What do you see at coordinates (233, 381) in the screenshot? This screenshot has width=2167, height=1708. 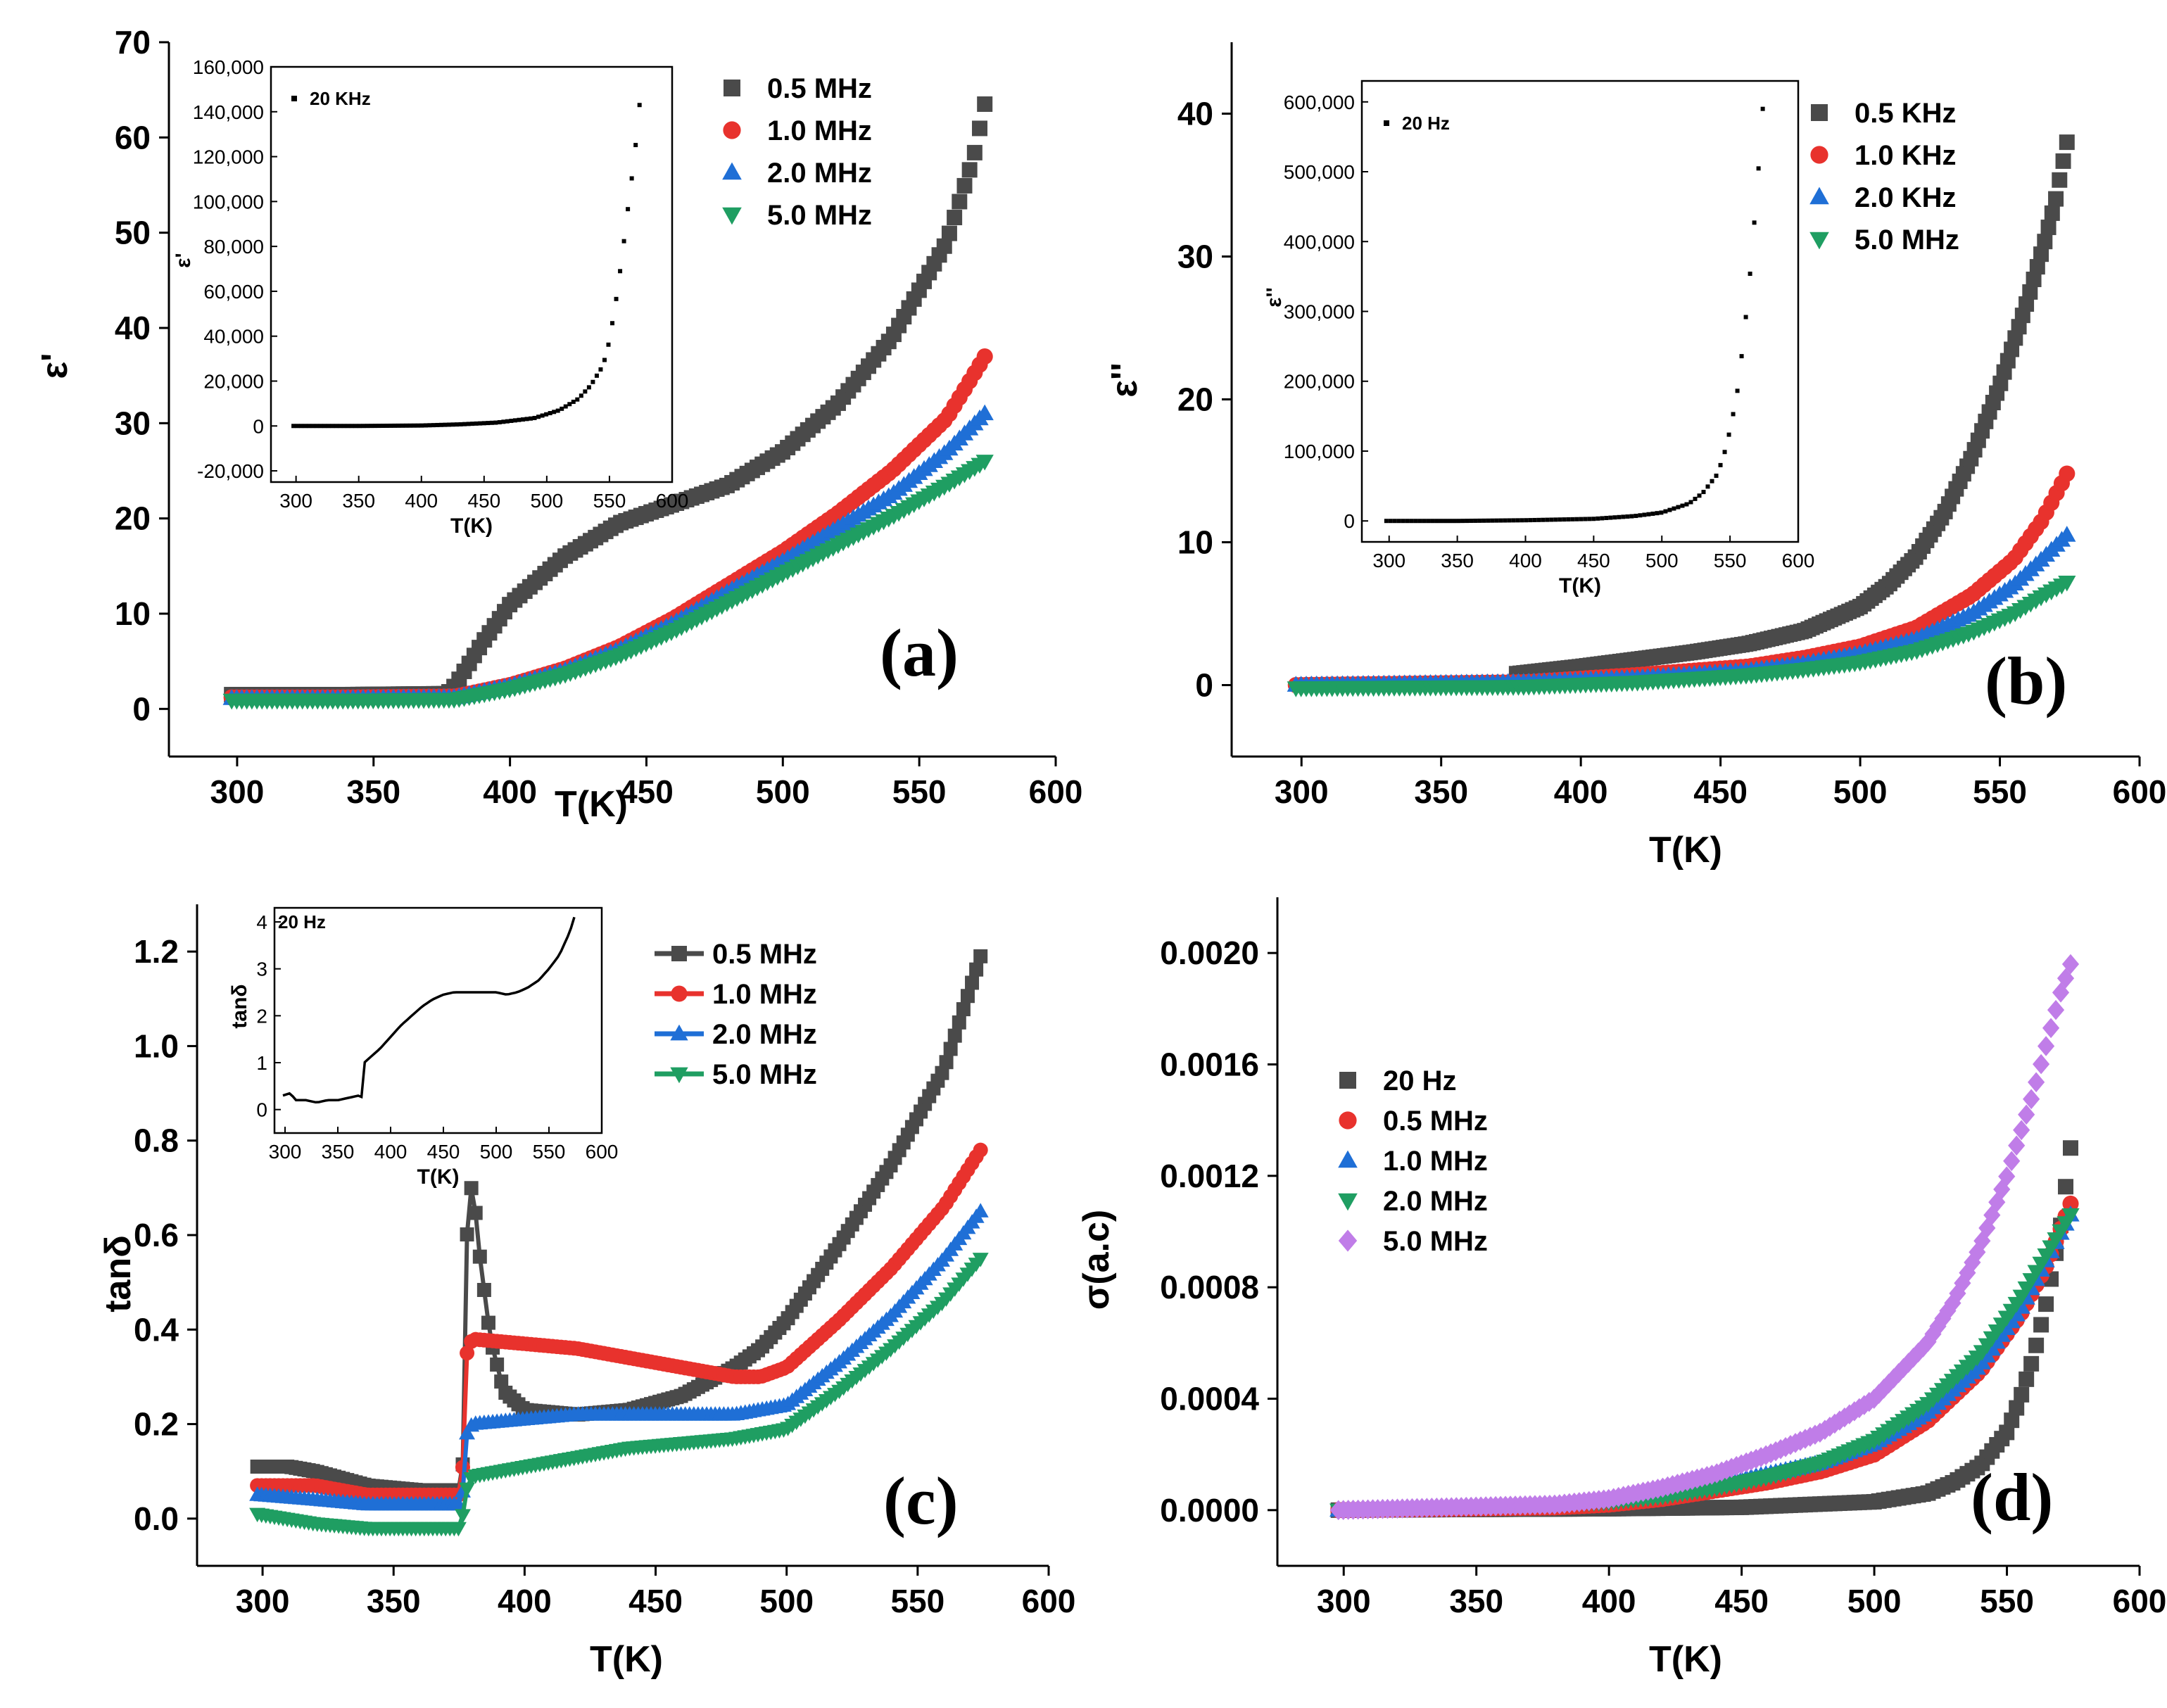 I see `inset-y-tick-label: 20,000` at bounding box center [233, 381].